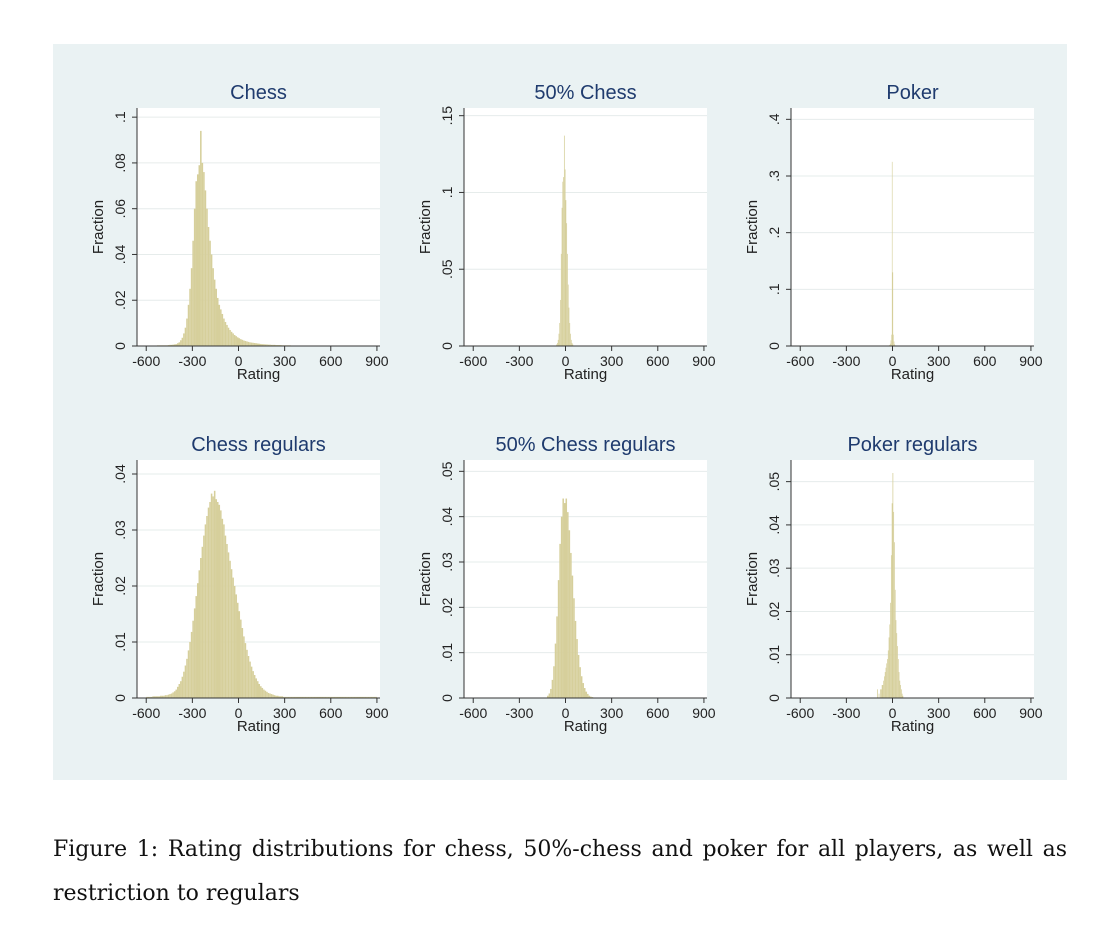  What do you see at coordinates (585, 93) in the screenshot?
I see `chart-title: 50% Chess` at bounding box center [585, 93].